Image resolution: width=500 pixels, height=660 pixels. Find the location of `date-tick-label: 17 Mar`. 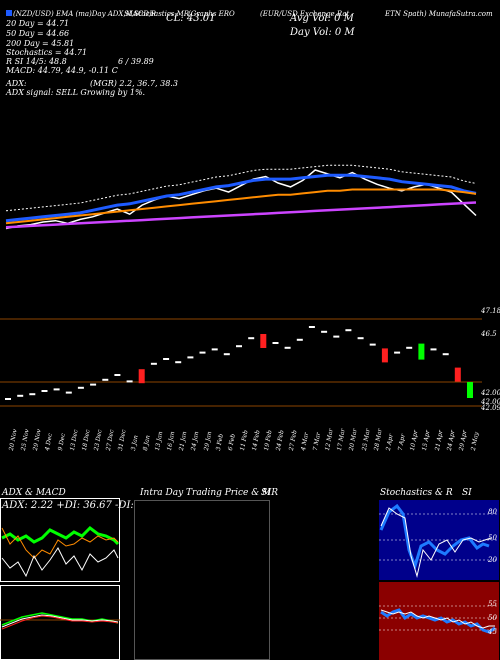

date-tick-label: 17 Mar is located at coordinates (341, 440).